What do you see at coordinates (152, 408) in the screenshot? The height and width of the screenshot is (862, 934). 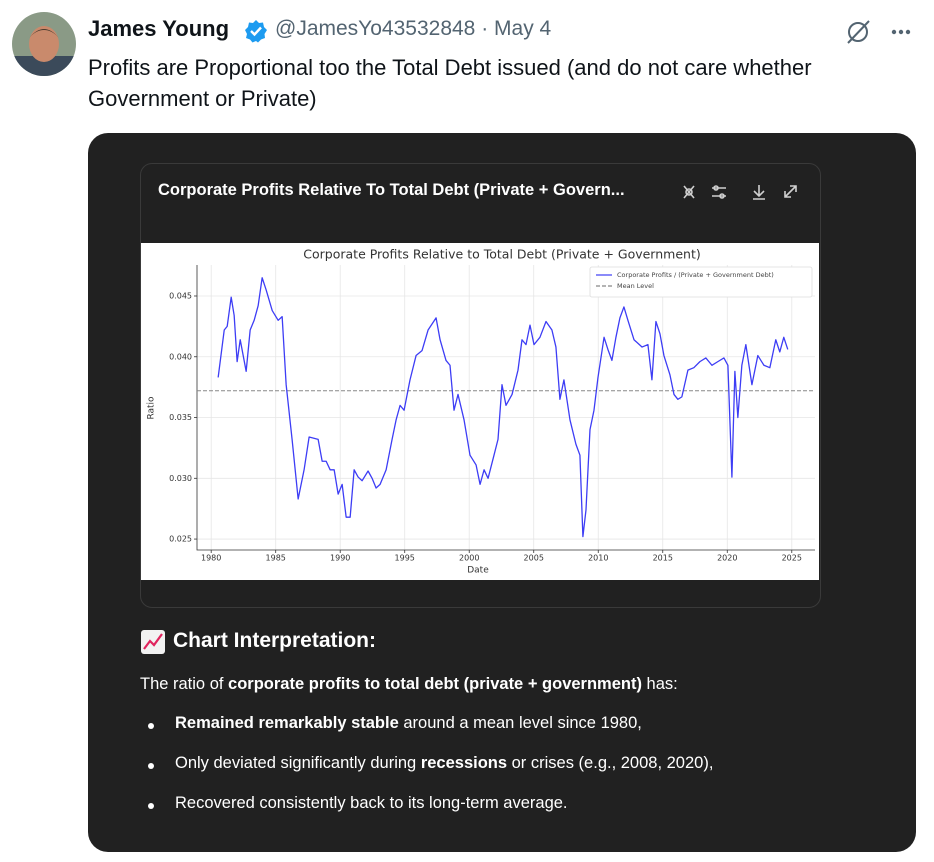 I see `y-axis-label: Ratio` at bounding box center [152, 408].